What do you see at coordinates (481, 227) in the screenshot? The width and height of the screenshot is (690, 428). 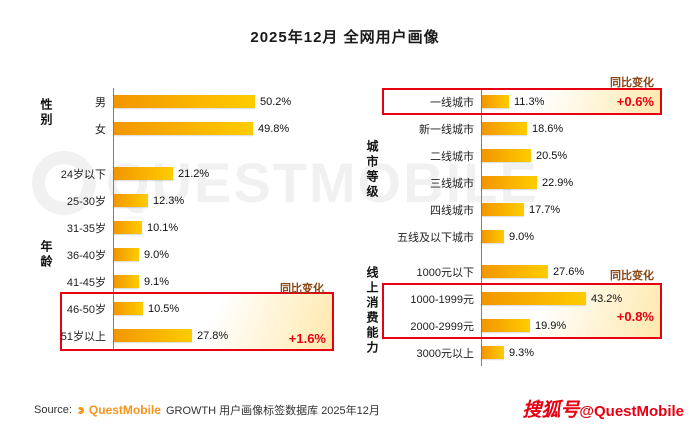 I see `right-axis-line` at bounding box center [481, 227].